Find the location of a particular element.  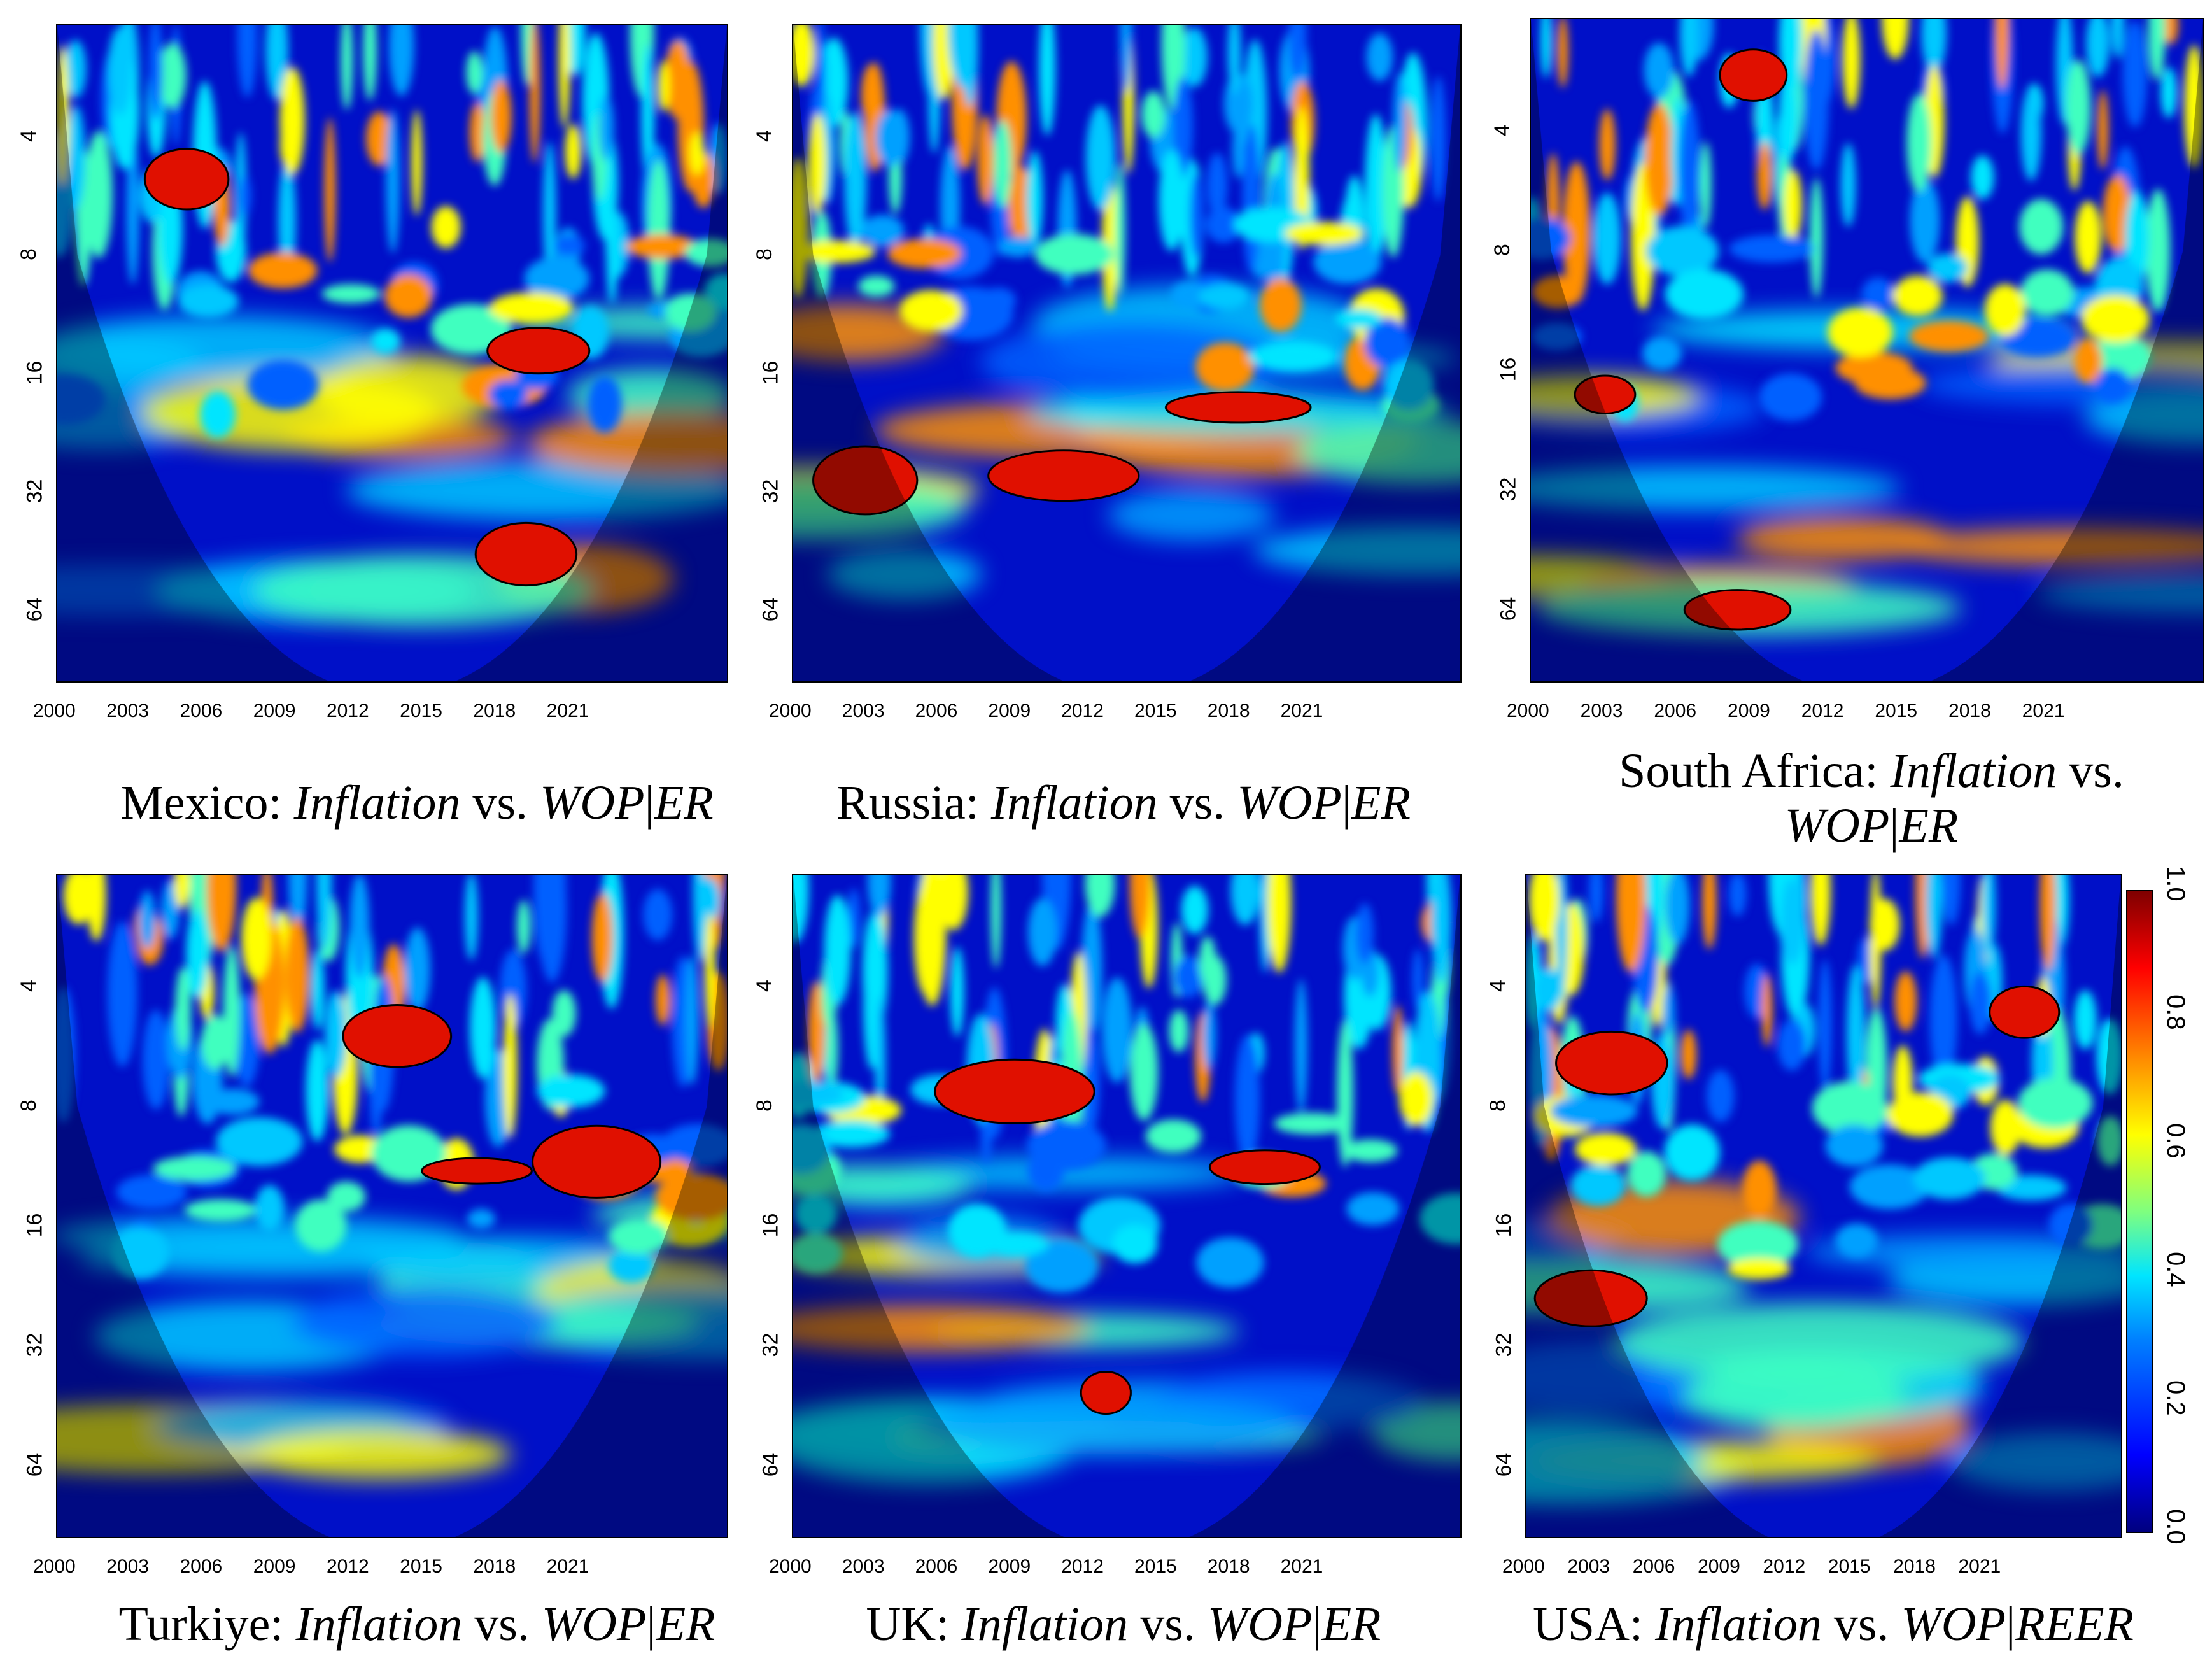

colorbar-tick-label: 1.0 is located at coordinates (2176, 884).